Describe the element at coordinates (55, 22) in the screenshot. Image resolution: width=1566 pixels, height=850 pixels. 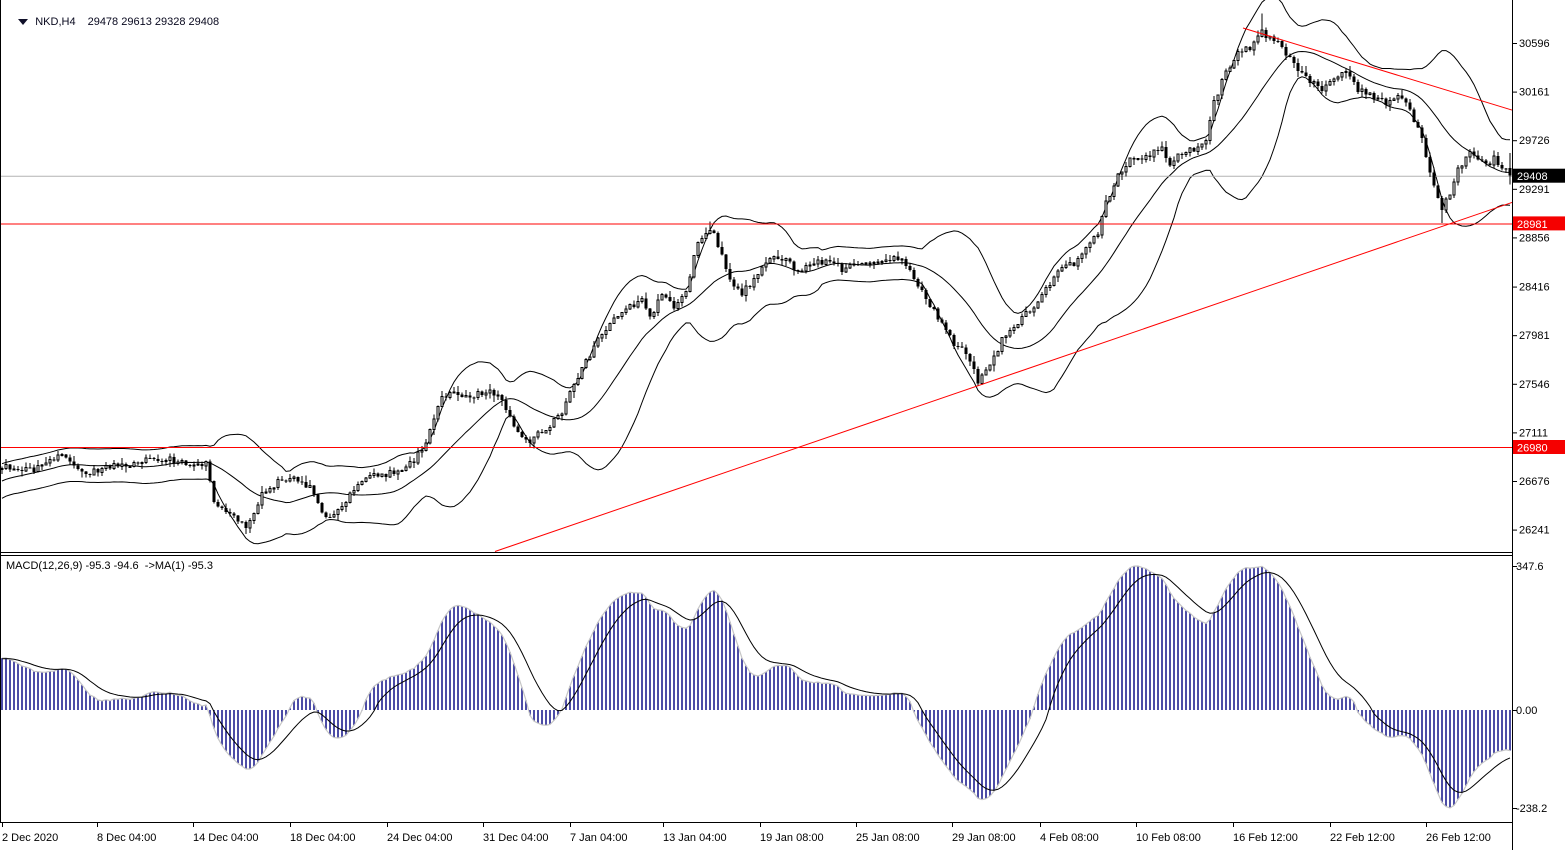
I see `symbol-period-label: NKD,H4` at that location.